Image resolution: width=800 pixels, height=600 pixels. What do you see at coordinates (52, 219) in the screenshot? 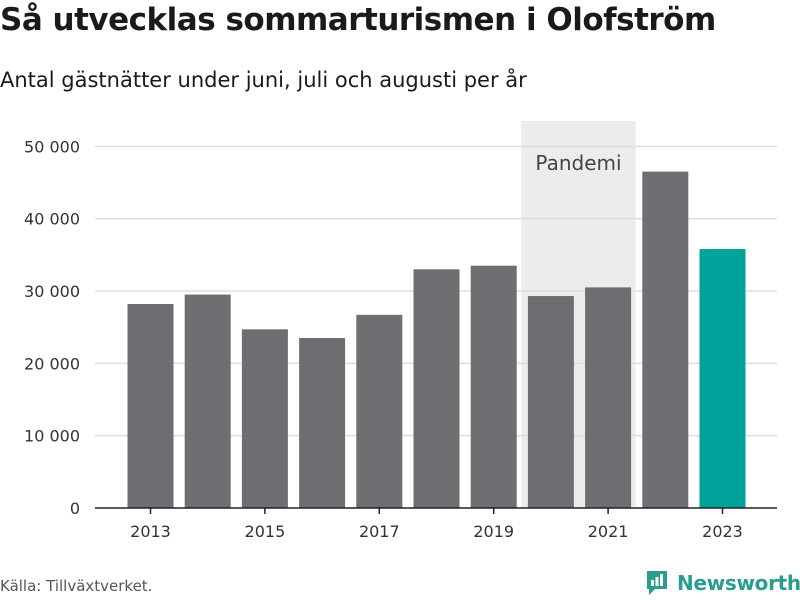
I see `y-tick-label: 40 000` at bounding box center [52, 219].